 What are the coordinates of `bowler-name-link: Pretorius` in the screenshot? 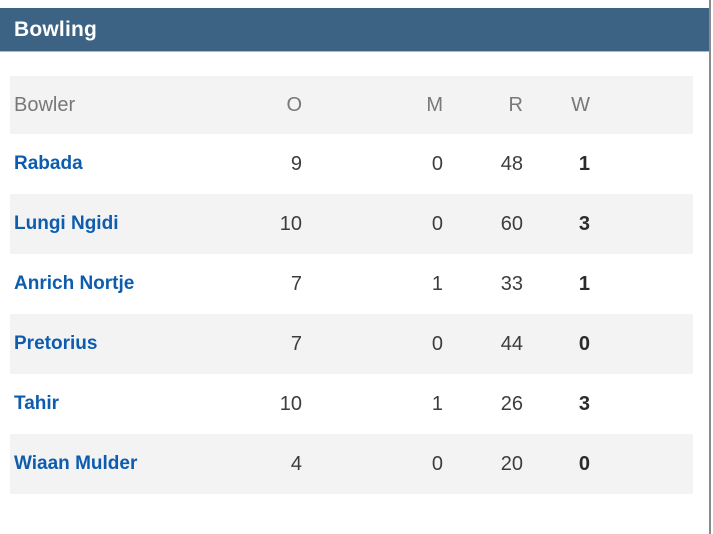 It's located at (56, 343).